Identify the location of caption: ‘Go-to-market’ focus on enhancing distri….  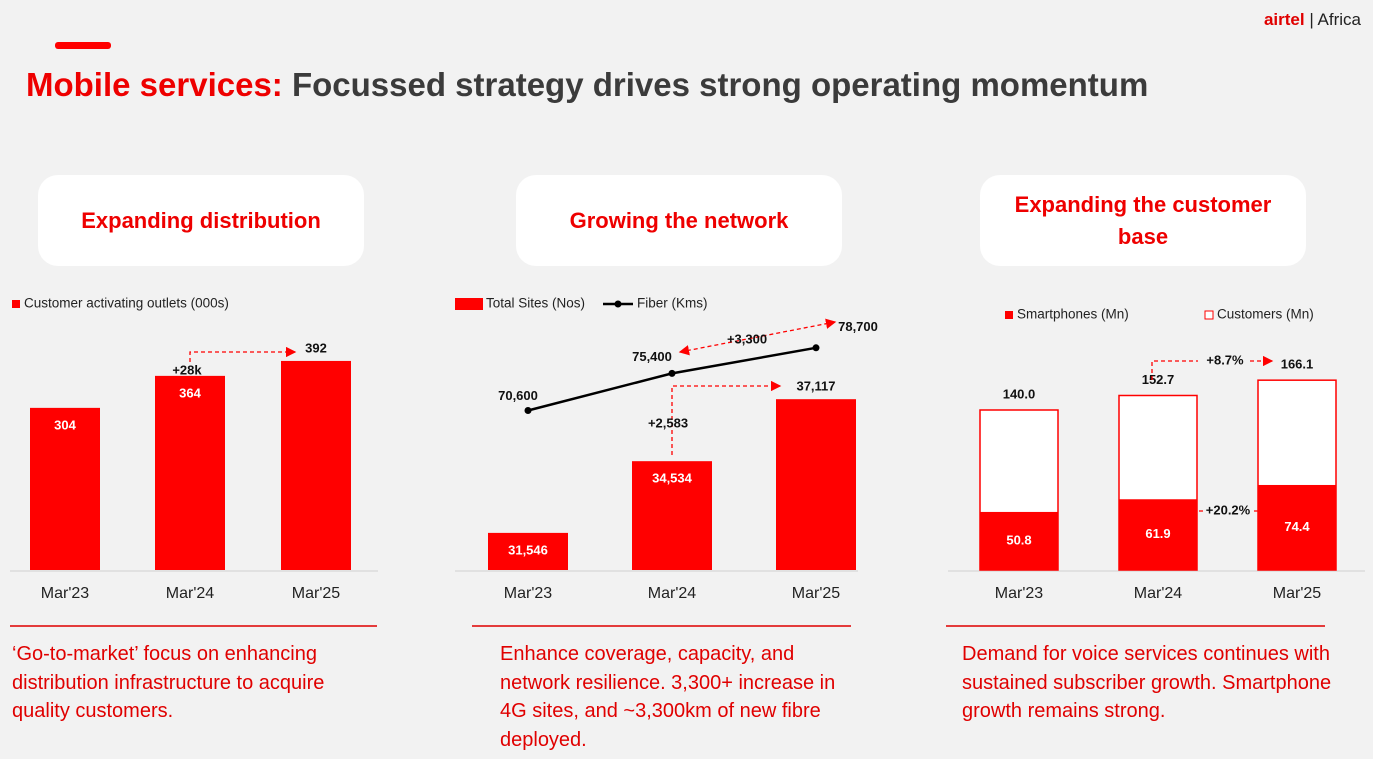
(168, 682).